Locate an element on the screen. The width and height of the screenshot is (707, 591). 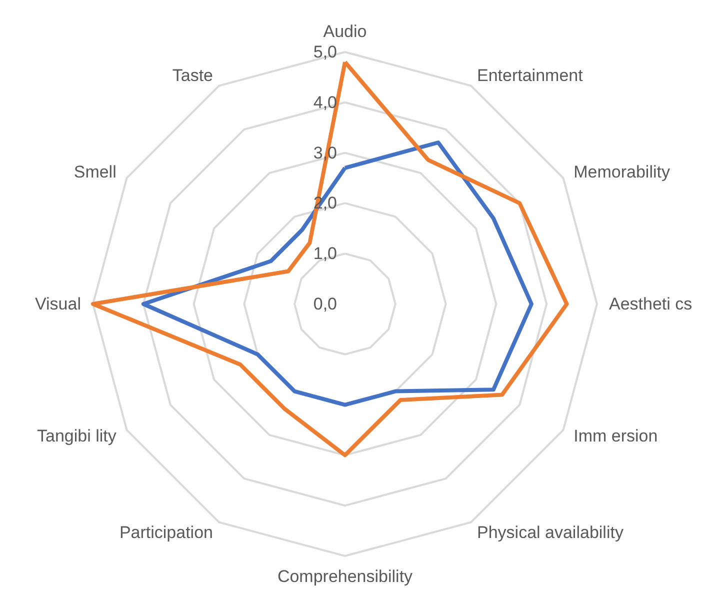
spoke-label: Entertainment is located at coordinates (530, 75).